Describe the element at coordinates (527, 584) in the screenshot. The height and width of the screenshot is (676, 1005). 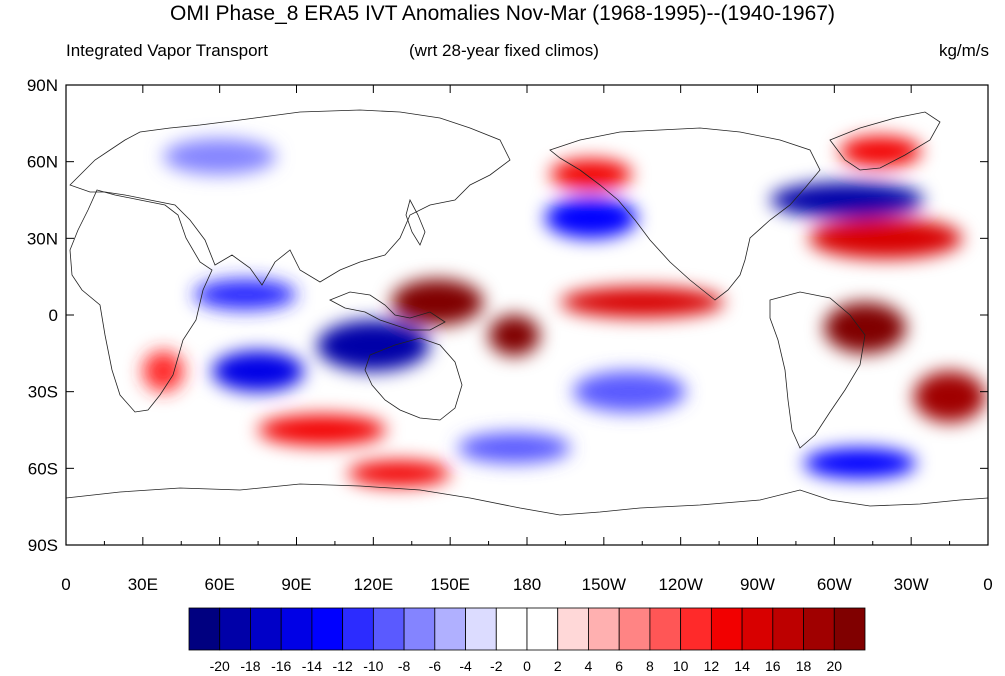
I see `x-tick-label: 180` at that location.